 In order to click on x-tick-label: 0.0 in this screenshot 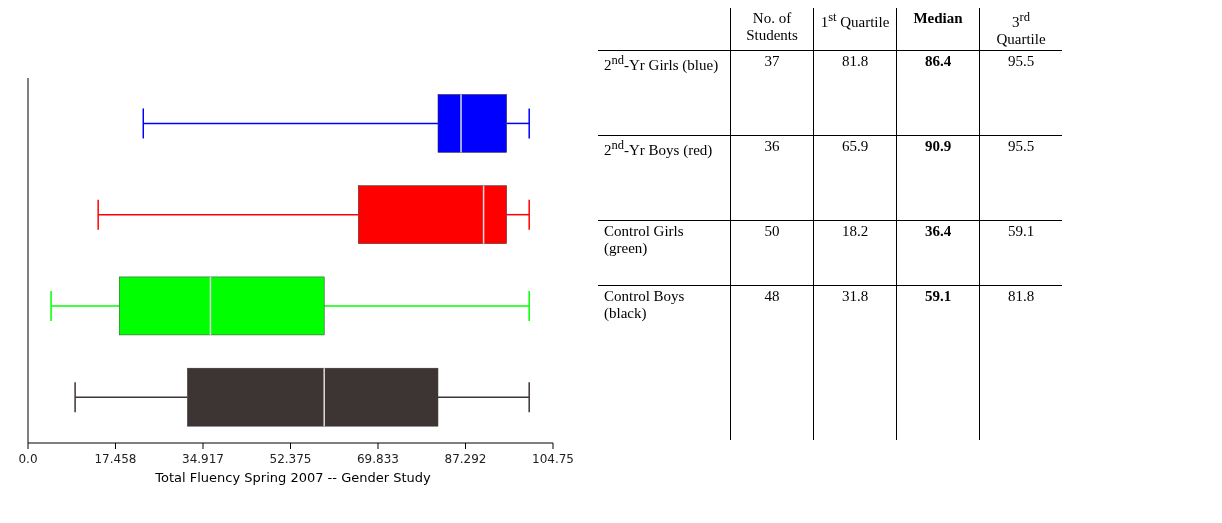, I will do `click(28, 459)`.